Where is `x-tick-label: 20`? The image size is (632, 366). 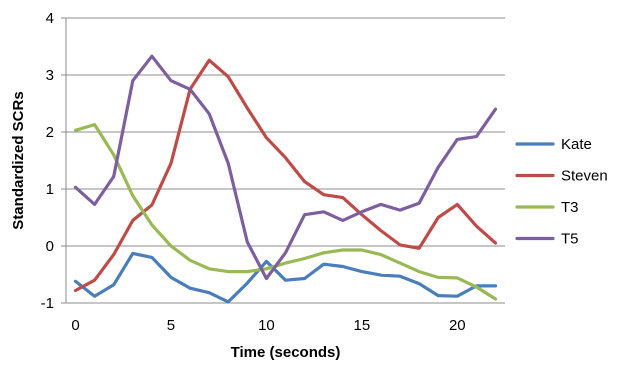
x-tick-label: 20 is located at coordinates (457, 325).